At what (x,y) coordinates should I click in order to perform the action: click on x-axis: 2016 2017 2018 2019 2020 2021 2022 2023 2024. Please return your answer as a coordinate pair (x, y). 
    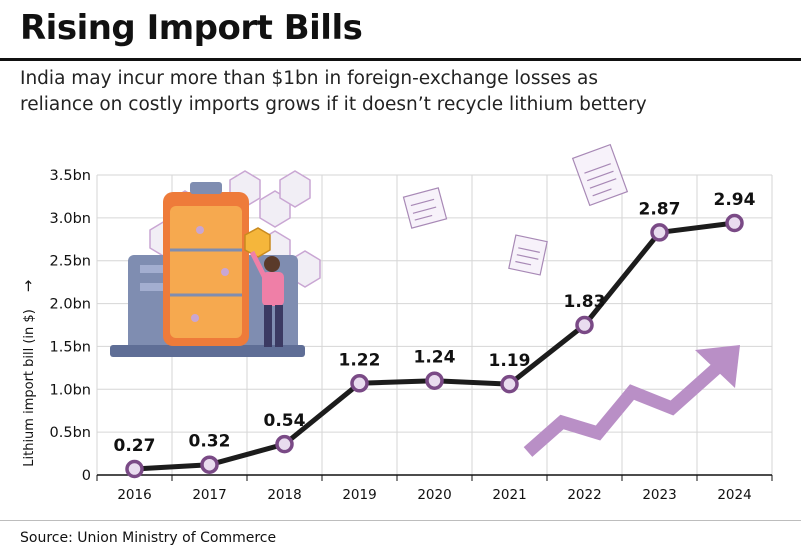
    Looking at the image, I should click on (434, 488).